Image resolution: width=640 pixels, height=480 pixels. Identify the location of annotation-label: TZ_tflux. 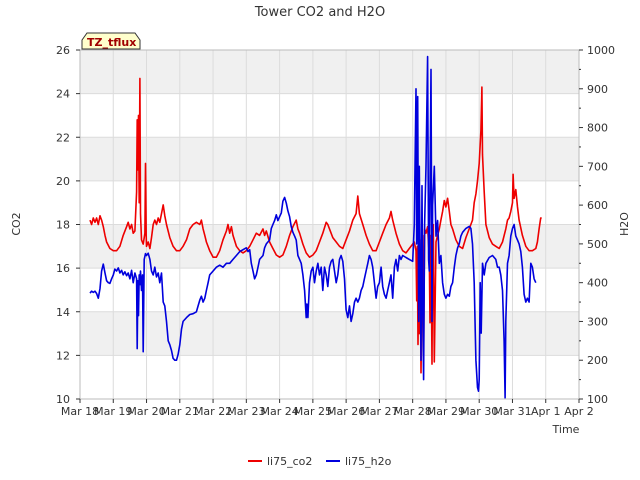
(111, 42).